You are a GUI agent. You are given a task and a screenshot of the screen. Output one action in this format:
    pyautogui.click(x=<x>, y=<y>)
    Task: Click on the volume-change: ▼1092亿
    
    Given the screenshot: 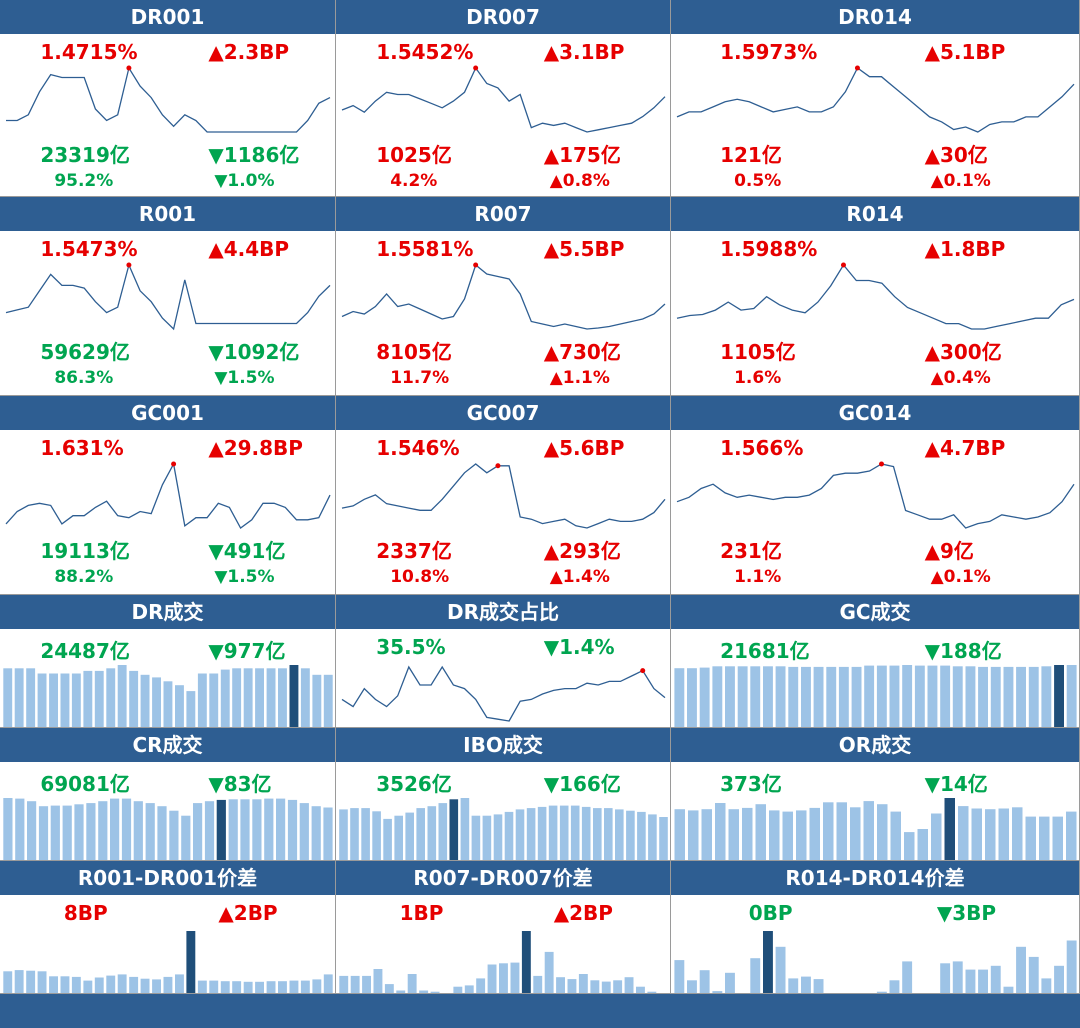 What is the action you would take?
    pyautogui.click(x=254, y=352)
    